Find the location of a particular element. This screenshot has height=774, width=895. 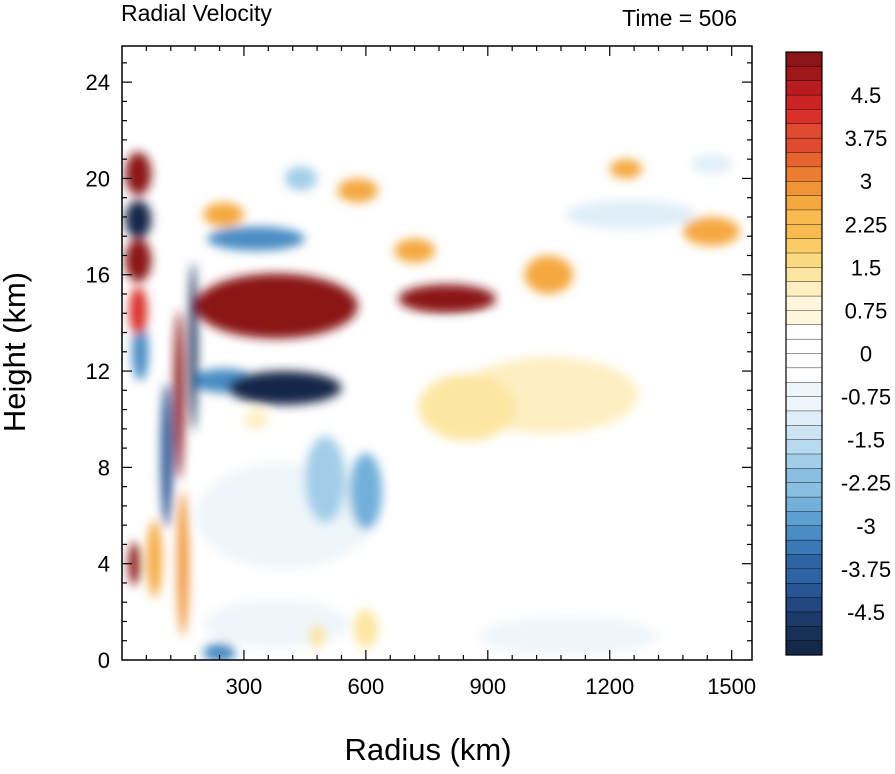

colorbar-label: -0.75 is located at coordinates (866, 397).